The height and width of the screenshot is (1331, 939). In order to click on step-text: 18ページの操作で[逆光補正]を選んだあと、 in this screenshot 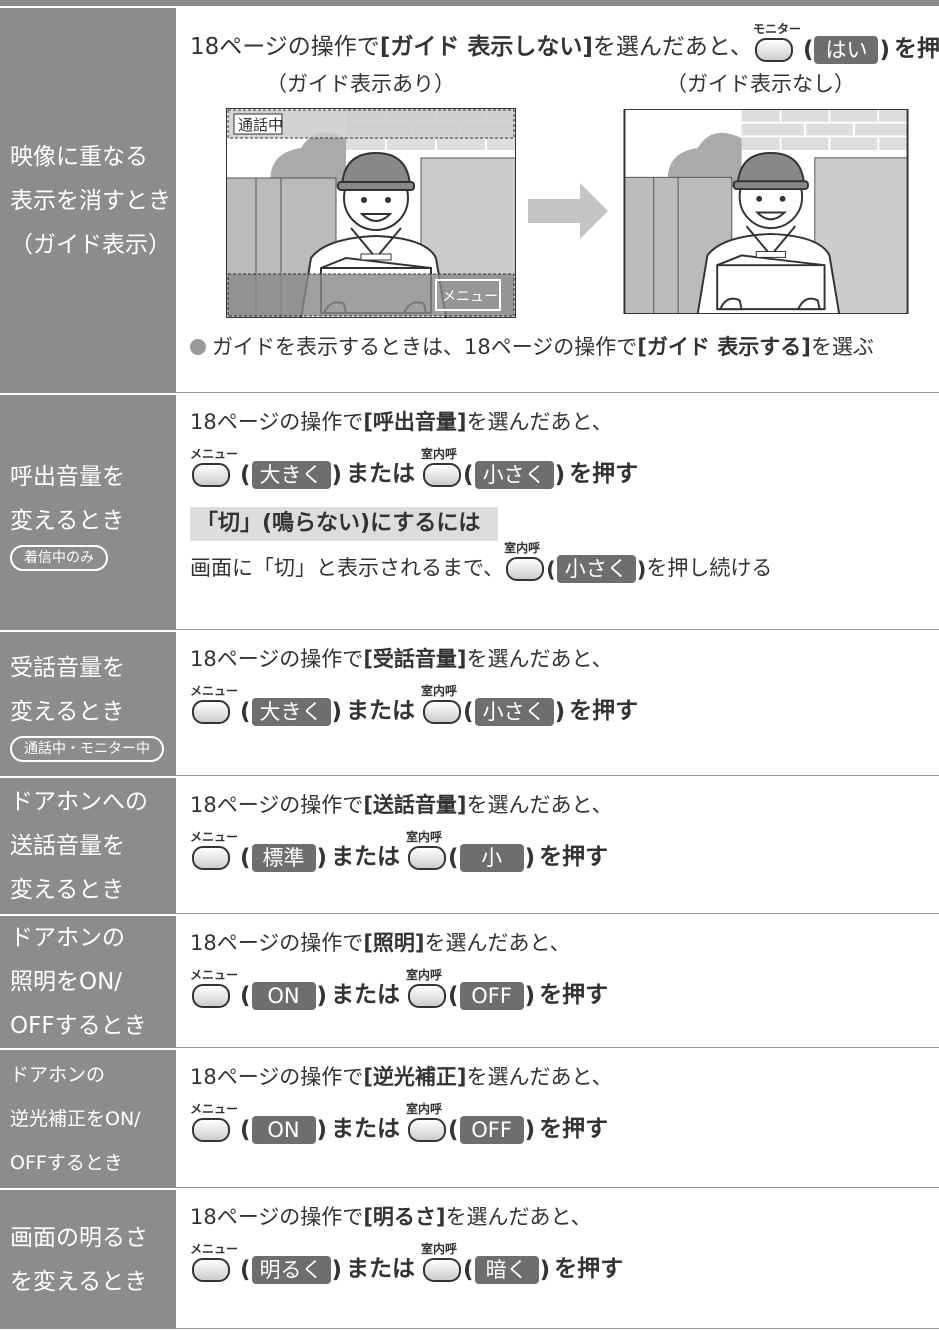, I will do `click(564, 1077)`.